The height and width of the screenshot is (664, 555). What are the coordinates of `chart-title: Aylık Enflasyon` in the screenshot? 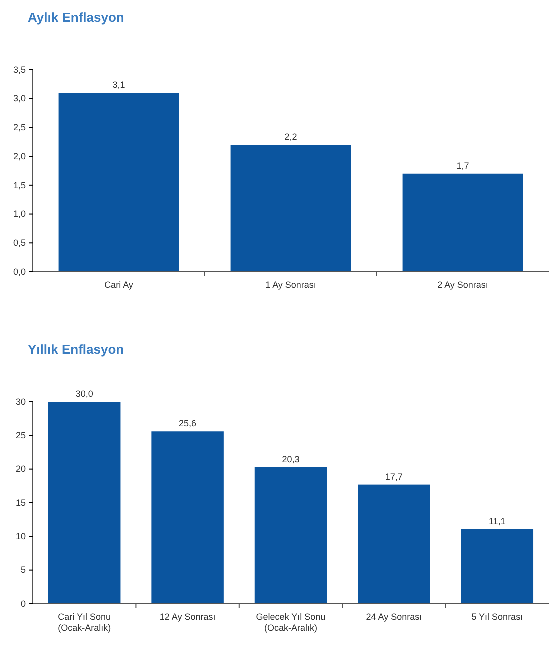 It's located at (76, 17).